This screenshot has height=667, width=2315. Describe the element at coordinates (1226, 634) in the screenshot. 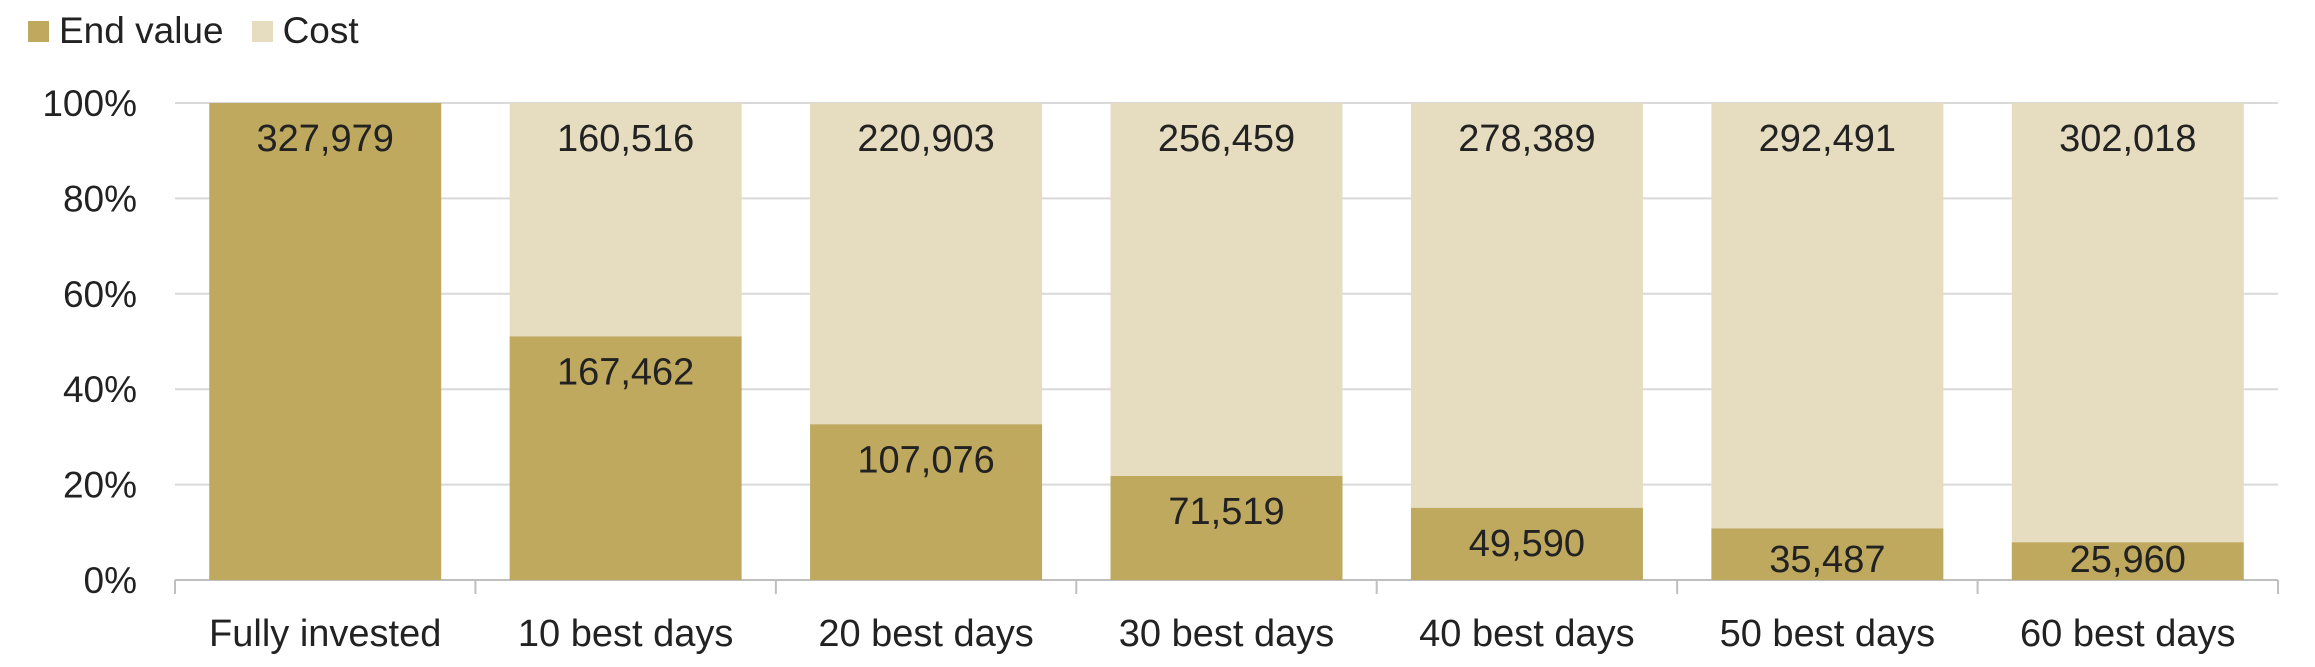

I see `x-tick-label: 30 best days` at that location.